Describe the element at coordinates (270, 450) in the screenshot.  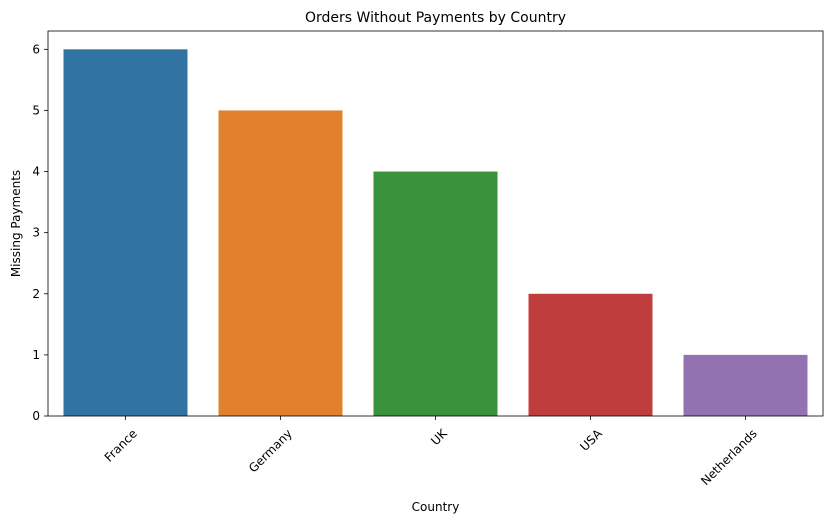
I see `x-tick-label: Germany` at that location.